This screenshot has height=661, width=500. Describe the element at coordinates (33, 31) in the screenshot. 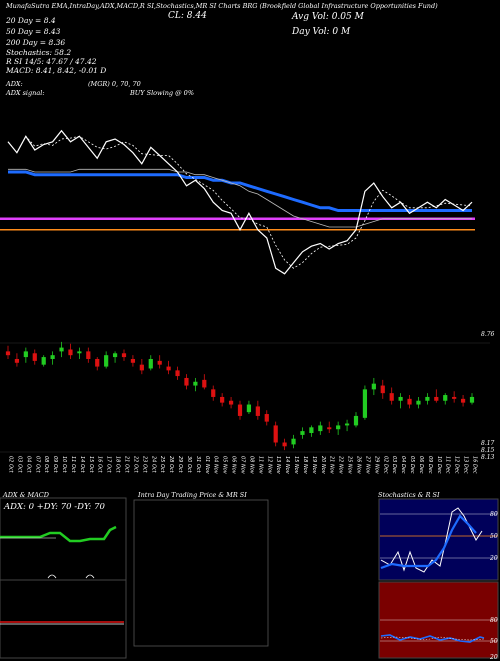

I see `ema50-label: 50 Day = 8.43` at that location.